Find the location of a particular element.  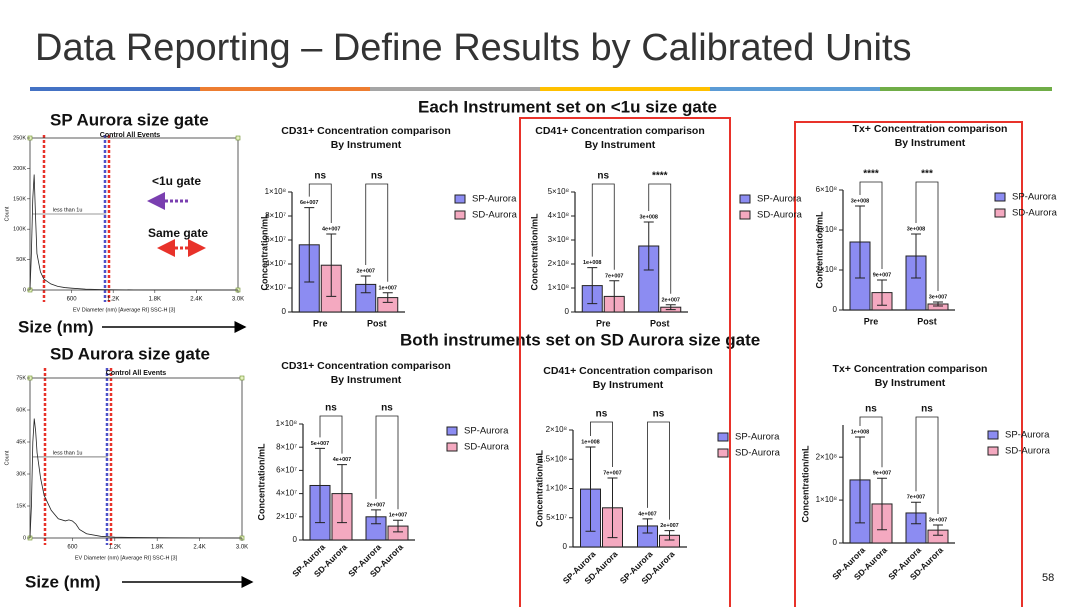

gate-lines is located at coordinates (77, 340).